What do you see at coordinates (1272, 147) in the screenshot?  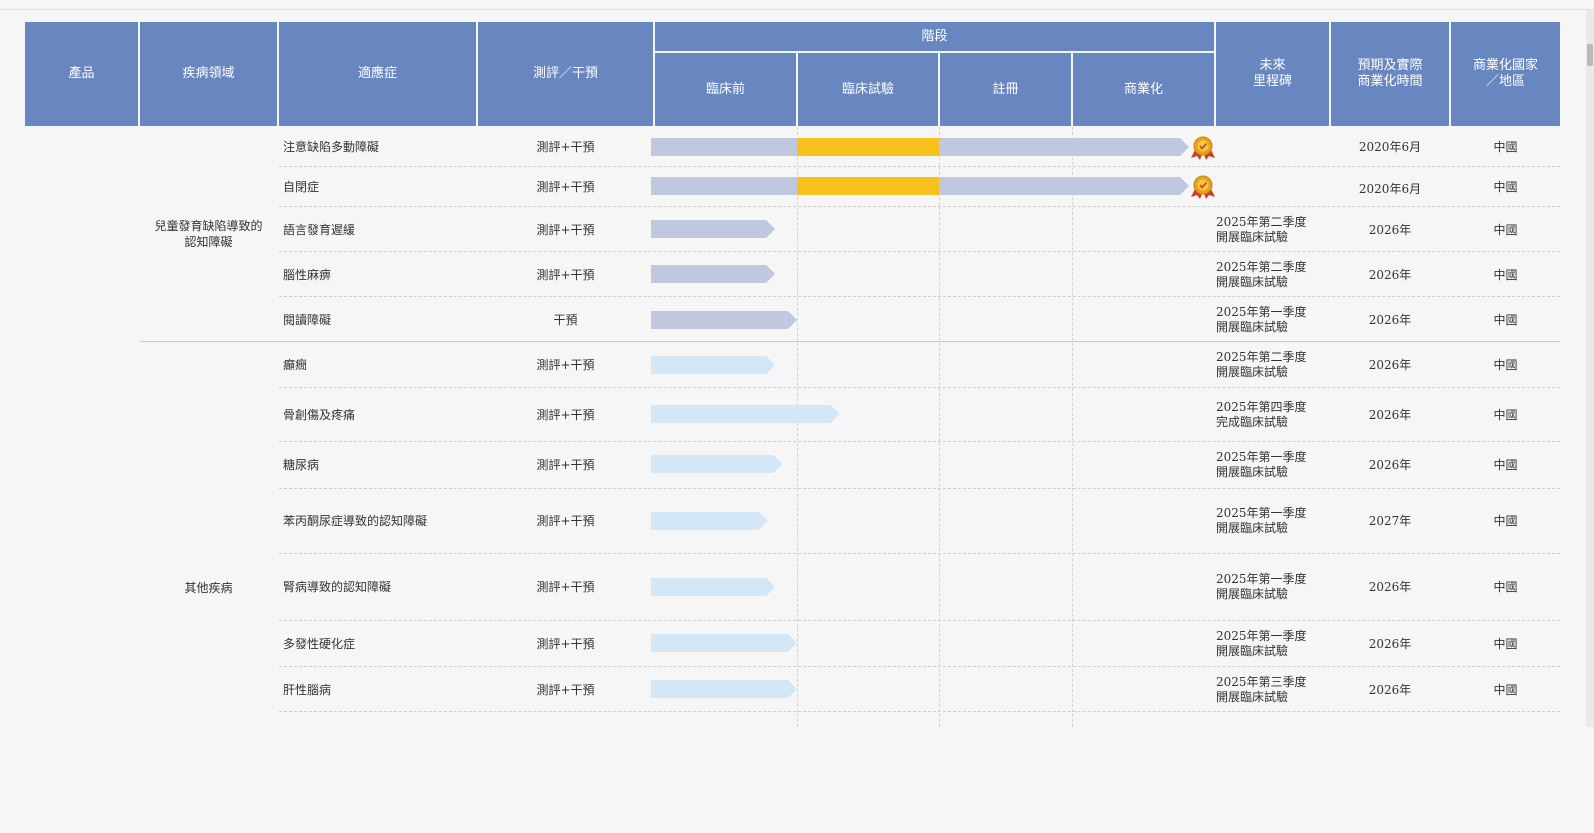 I see `milestone-cell` at bounding box center [1272, 147].